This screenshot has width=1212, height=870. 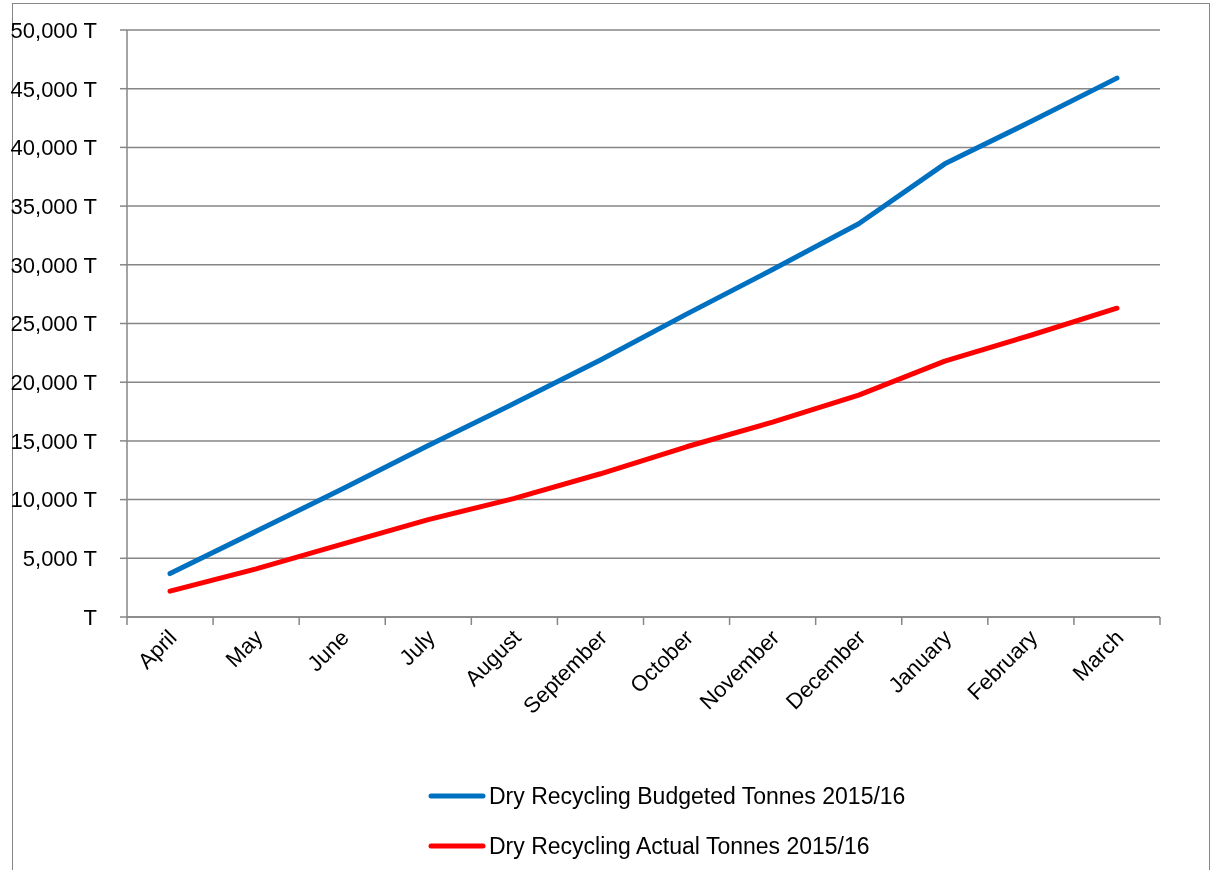 What do you see at coordinates (53, 148) in the screenshot?
I see `y-tick-label: 40,000 T` at bounding box center [53, 148].